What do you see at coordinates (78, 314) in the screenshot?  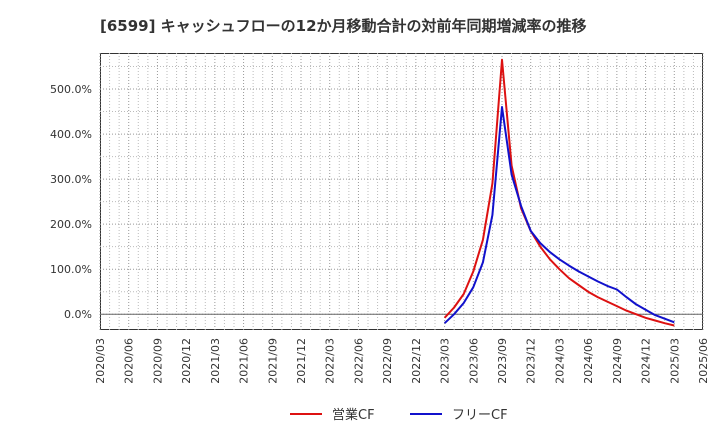 I see `y-tick-label: 0.0%` at bounding box center [78, 314].